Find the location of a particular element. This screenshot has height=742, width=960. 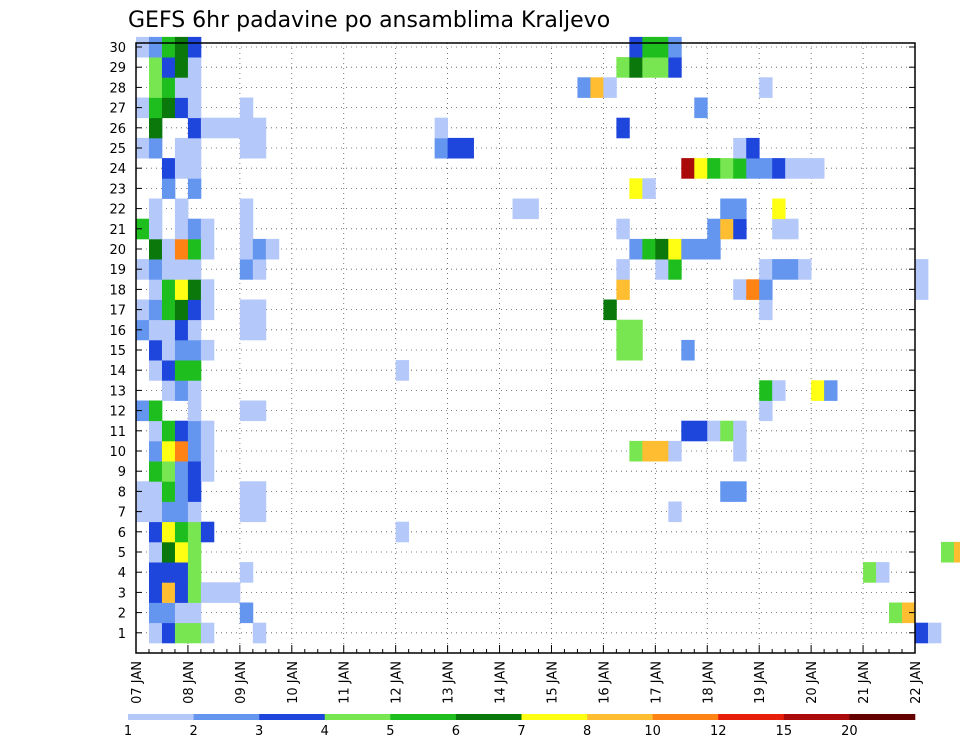

x-tick-label: 15 JAN is located at coordinates (552, 682).